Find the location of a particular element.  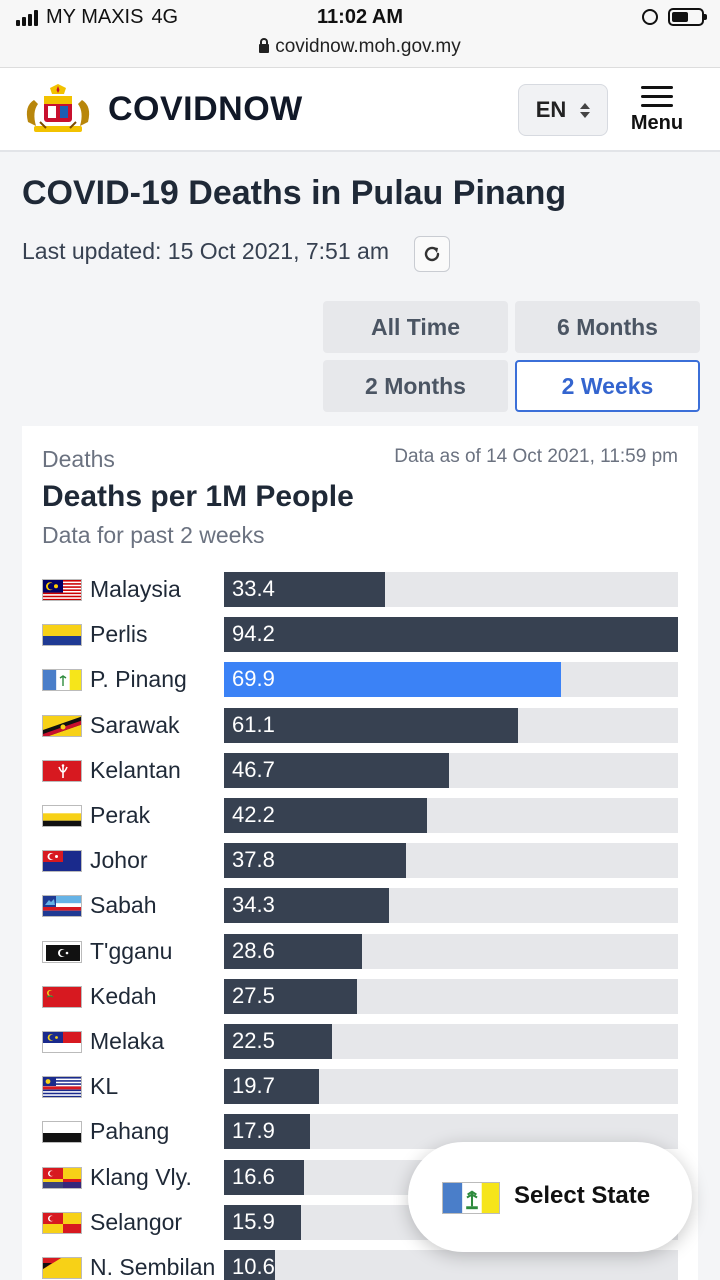

terengganu-flag-icon is located at coordinates (62, 951).